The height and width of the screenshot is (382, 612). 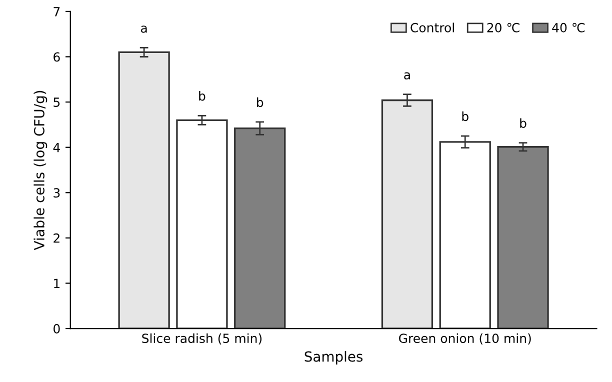 I want to click on x-tick-label: Green onion (10 min), so click(x=465, y=339).